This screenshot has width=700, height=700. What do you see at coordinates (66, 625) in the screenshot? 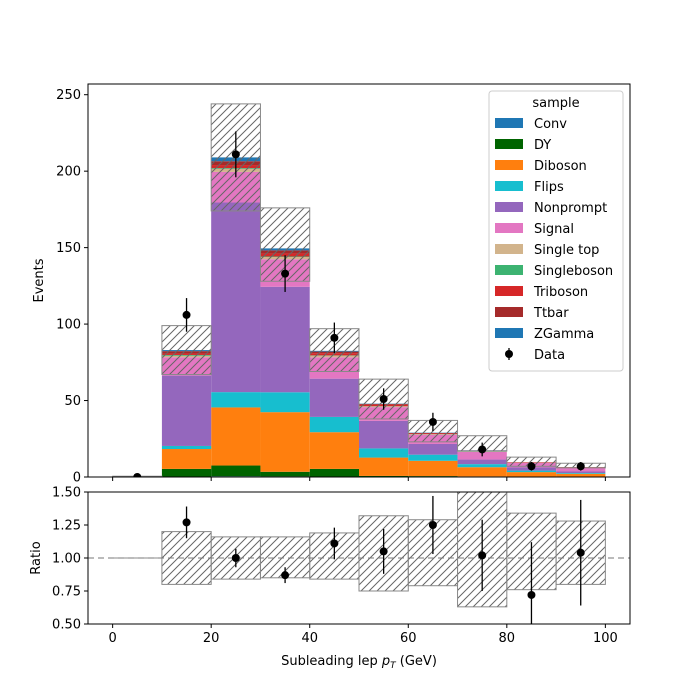
I see `ratio-ytick-label: 0.50` at bounding box center [66, 625].